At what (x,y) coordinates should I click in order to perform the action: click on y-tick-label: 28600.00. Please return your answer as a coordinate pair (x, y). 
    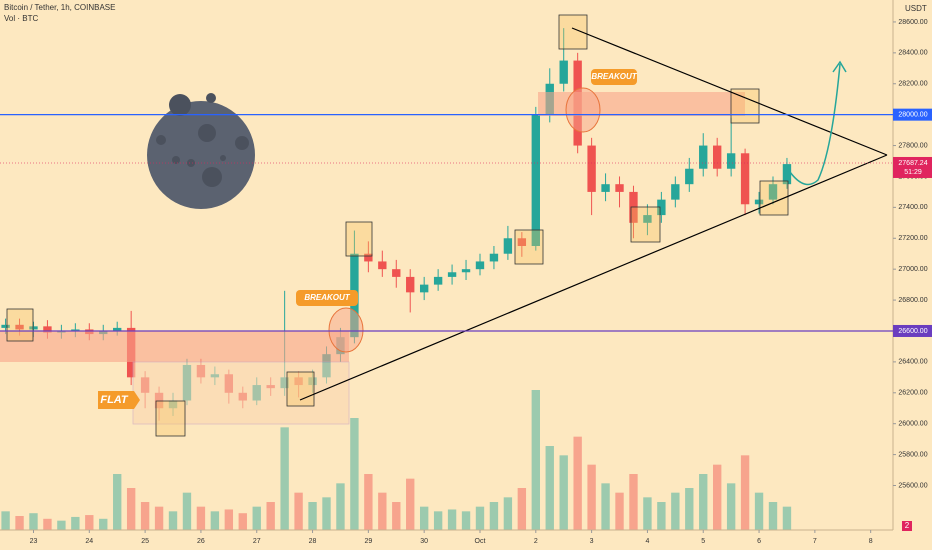
    Looking at the image, I should click on (912, 22).